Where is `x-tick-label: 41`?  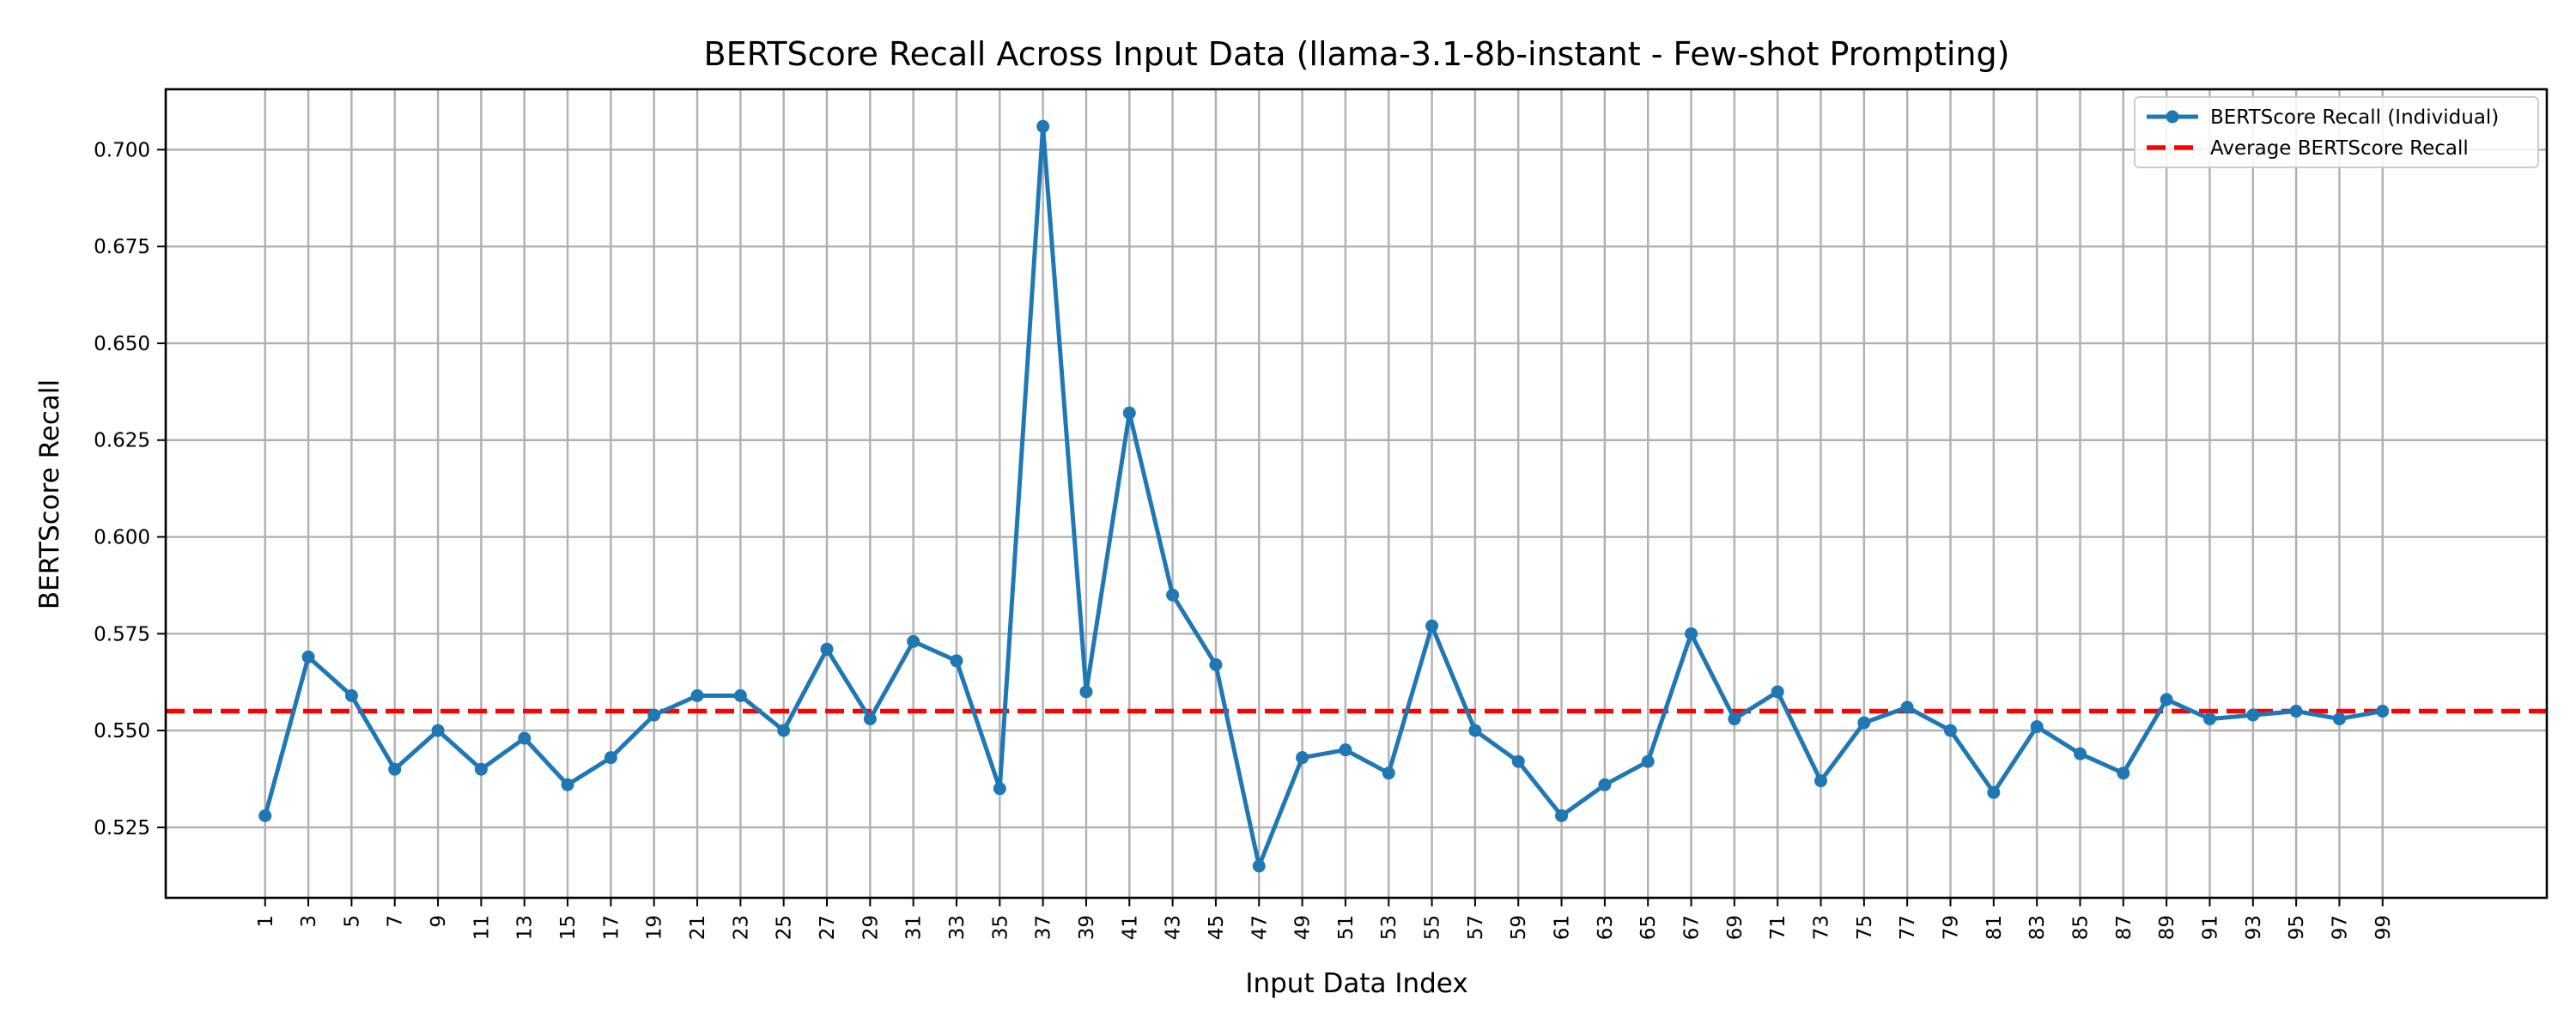 x-tick-label: 41 is located at coordinates (1130, 927).